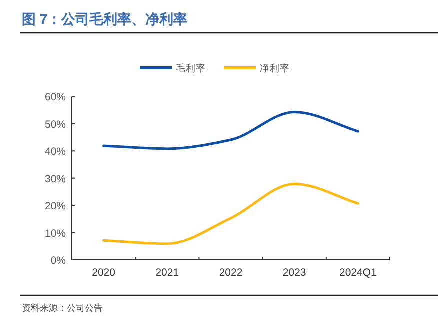 This screenshot has width=438, height=323. What do you see at coordinates (62, 308) in the screenshot?
I see `text: 资料来源：公司公告` at bounding box center [62, 308].